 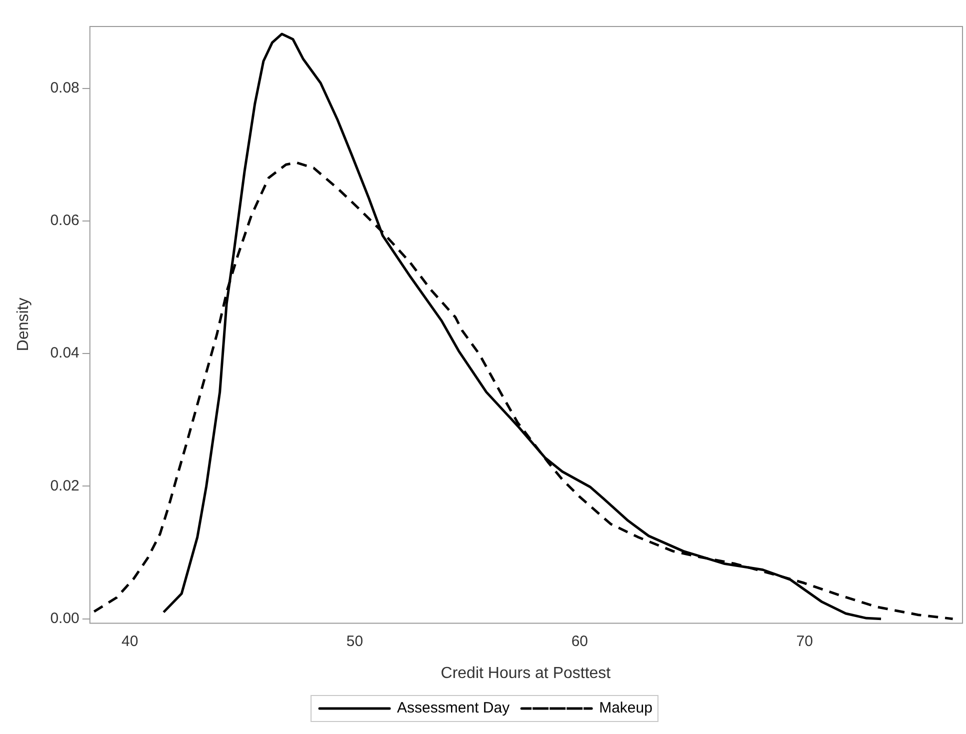 What do you see at coordinates (65, 618) in the screenshot?
I see `y-tick-label: 0.00` at bounding box center [65, 618].